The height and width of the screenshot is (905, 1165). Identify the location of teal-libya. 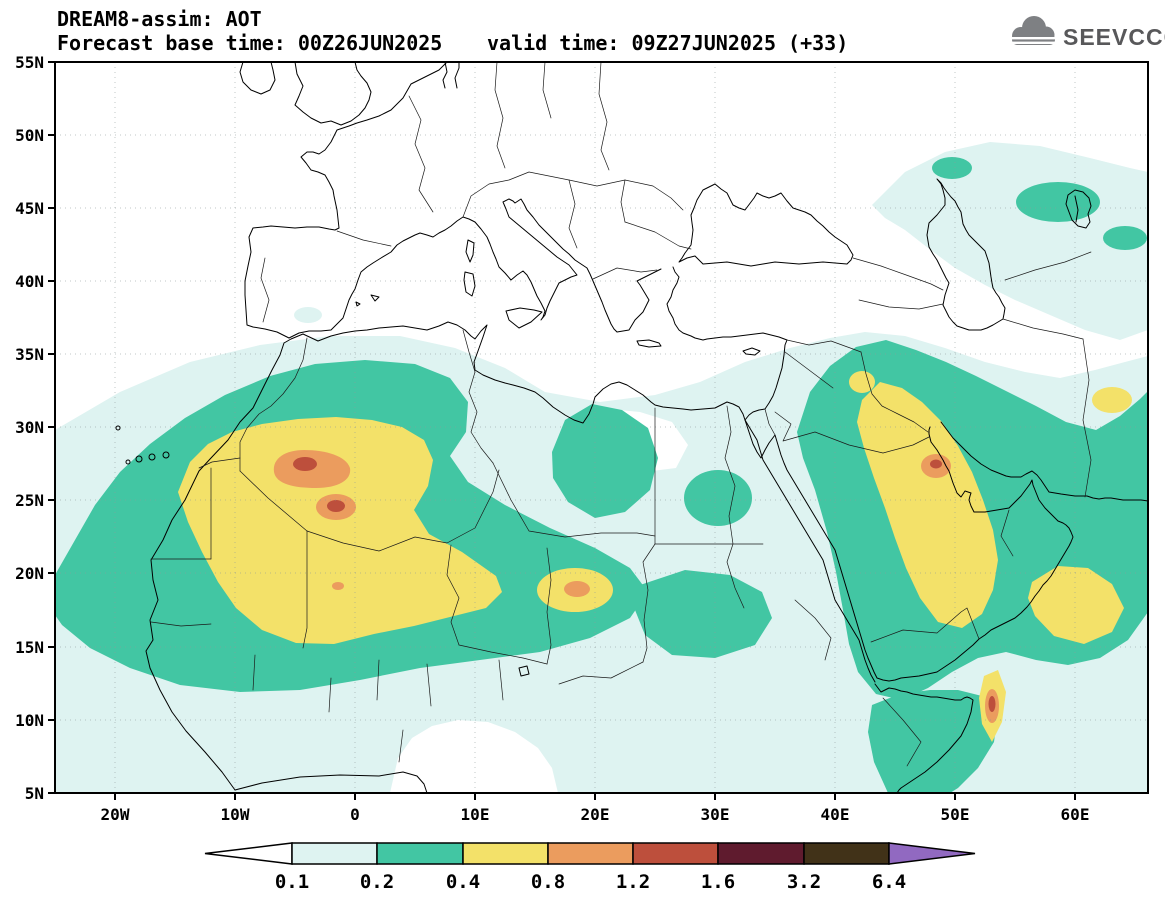
(605, 461).